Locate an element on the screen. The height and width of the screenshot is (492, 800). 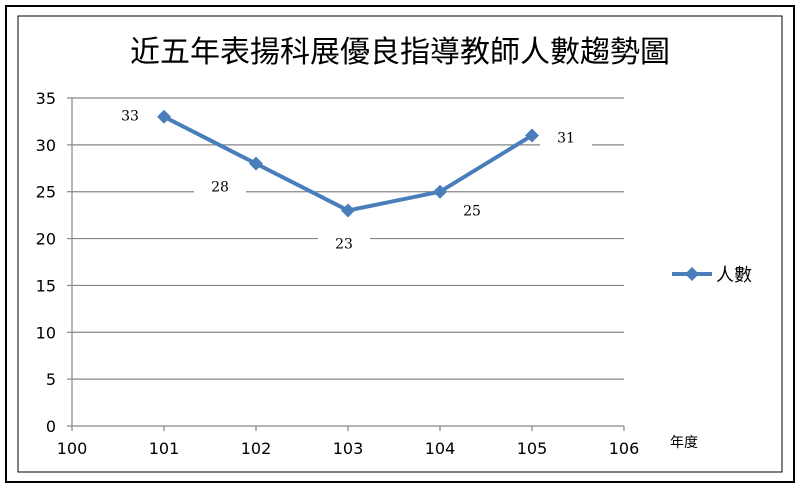
x-tick-label-106: 106 is located at coordinates (624, 448).